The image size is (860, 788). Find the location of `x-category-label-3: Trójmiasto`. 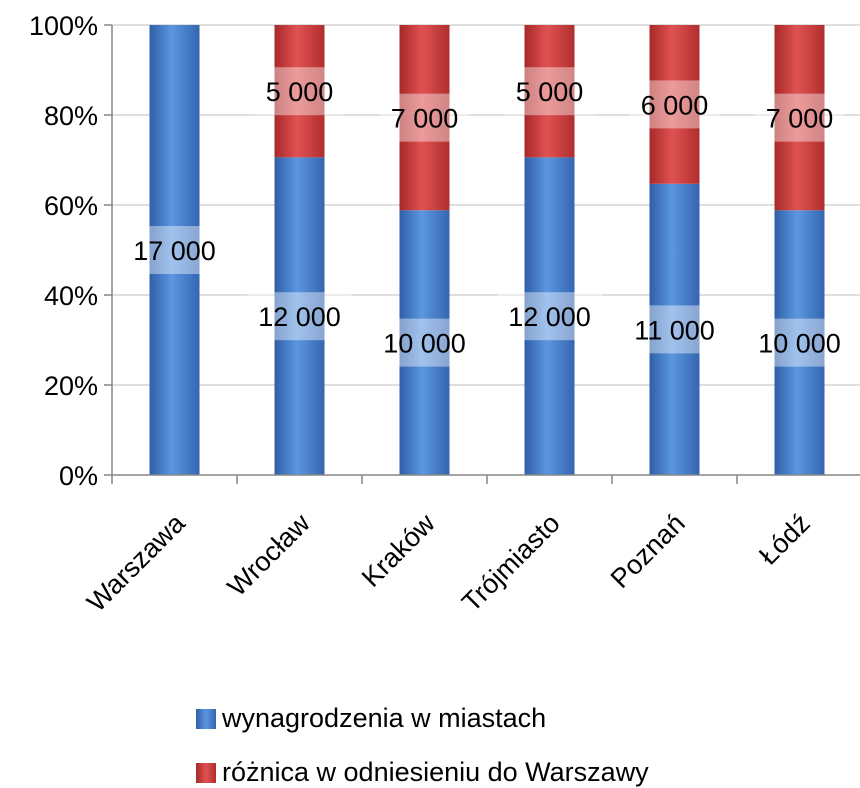

x-category-label-3: Trójmiasto is located at coordinates (511, 563).